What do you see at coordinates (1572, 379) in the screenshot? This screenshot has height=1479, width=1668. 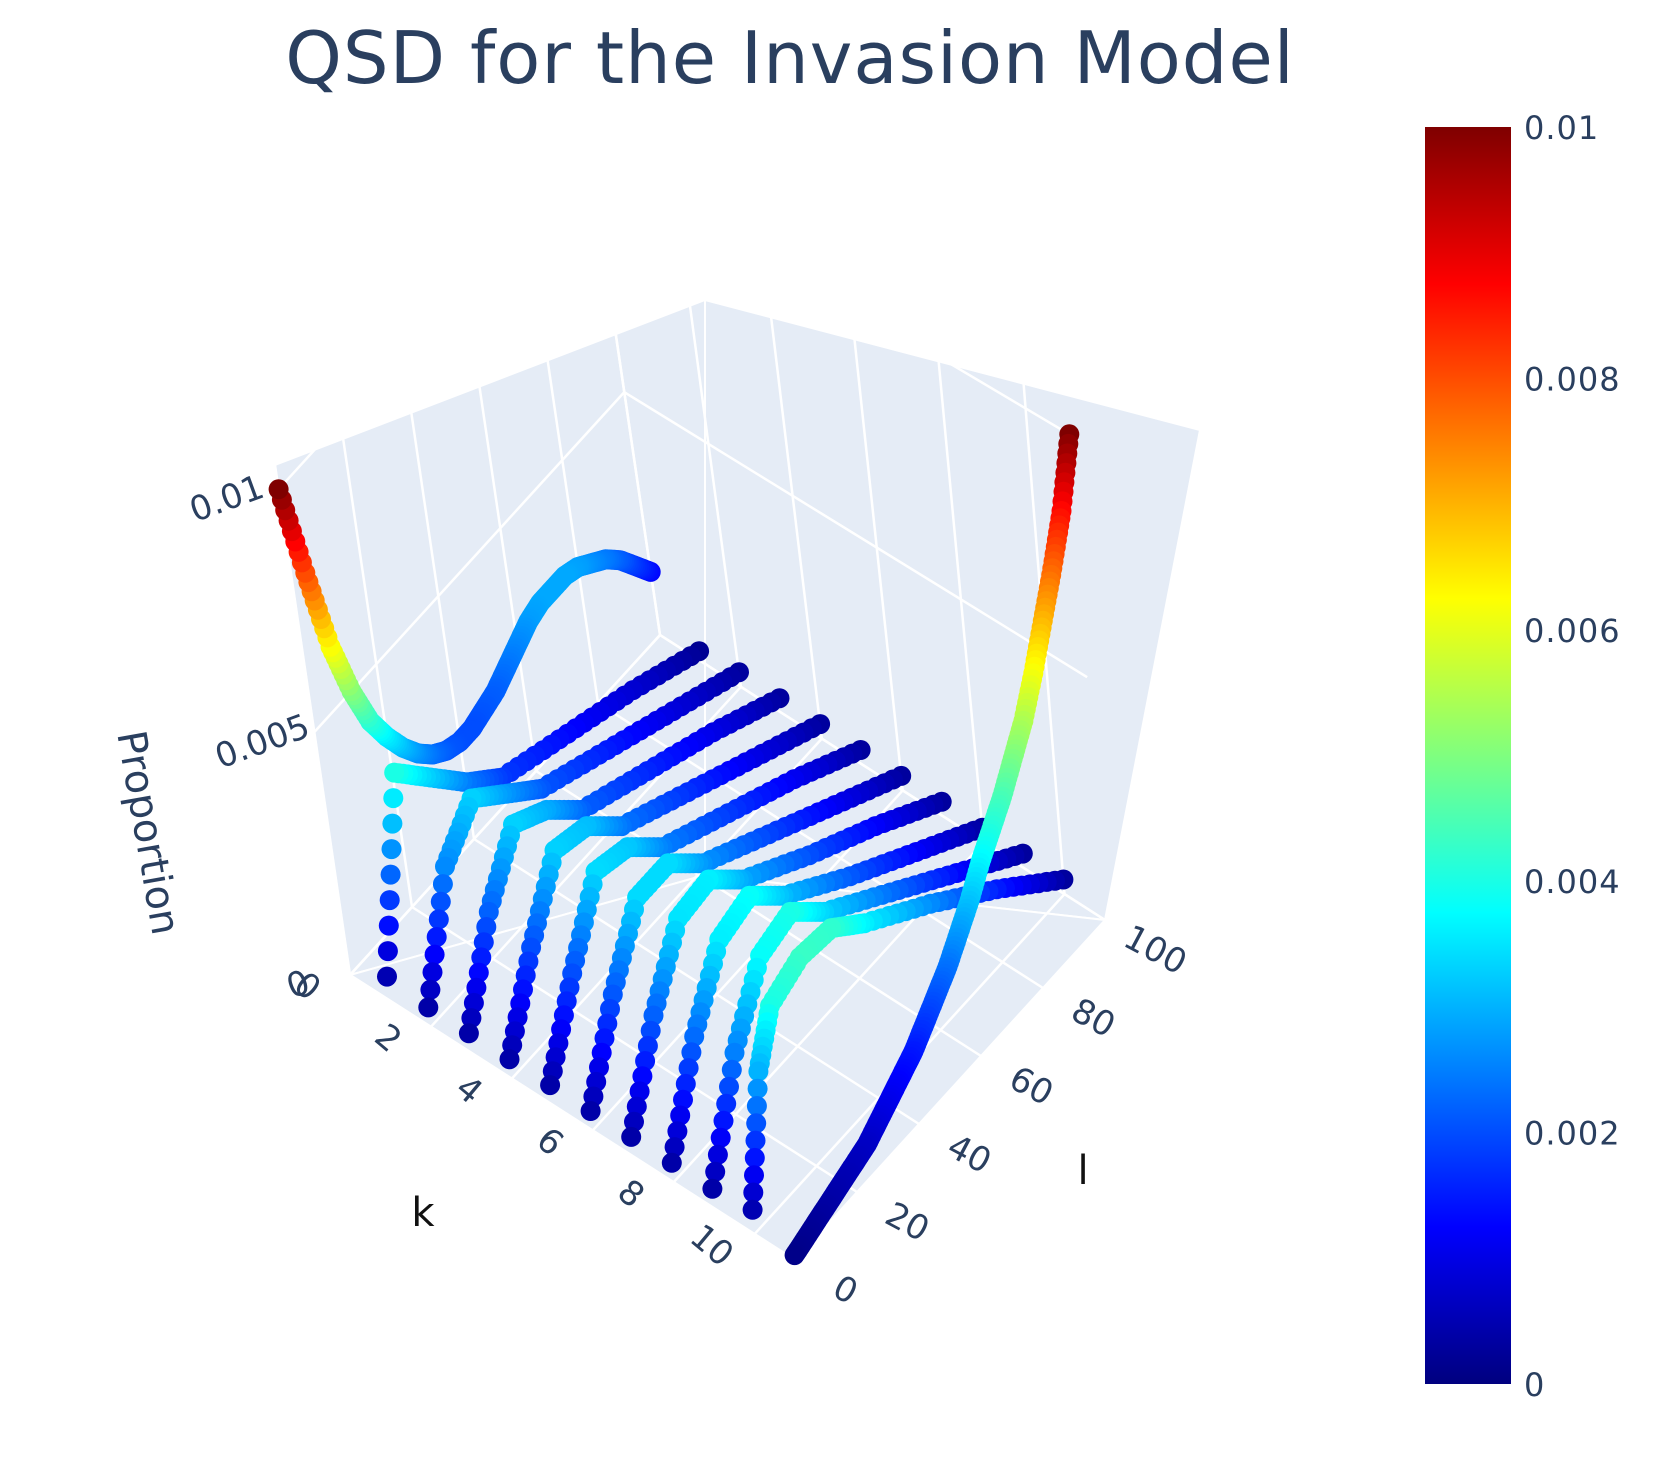 I see `colorbar-tick-label: 0.008` at bounding box center [1572, 379].